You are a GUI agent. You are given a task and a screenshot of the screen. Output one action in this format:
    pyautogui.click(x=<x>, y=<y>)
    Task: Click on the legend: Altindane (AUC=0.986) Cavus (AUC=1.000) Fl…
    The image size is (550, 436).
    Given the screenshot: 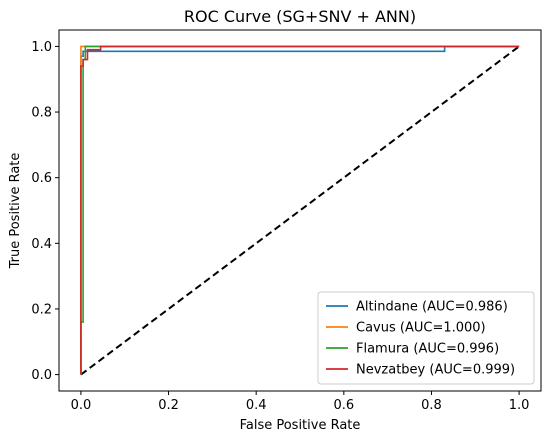 What is the action you would take?
    pyautogui.click(x=426, y=338)
    